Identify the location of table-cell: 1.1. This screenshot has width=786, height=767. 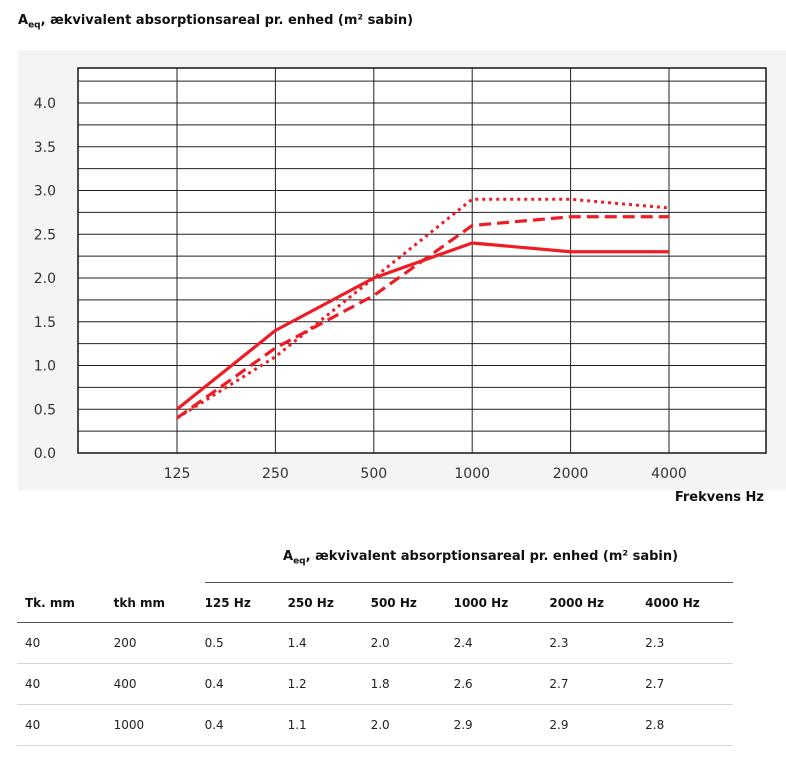
(321, 725).